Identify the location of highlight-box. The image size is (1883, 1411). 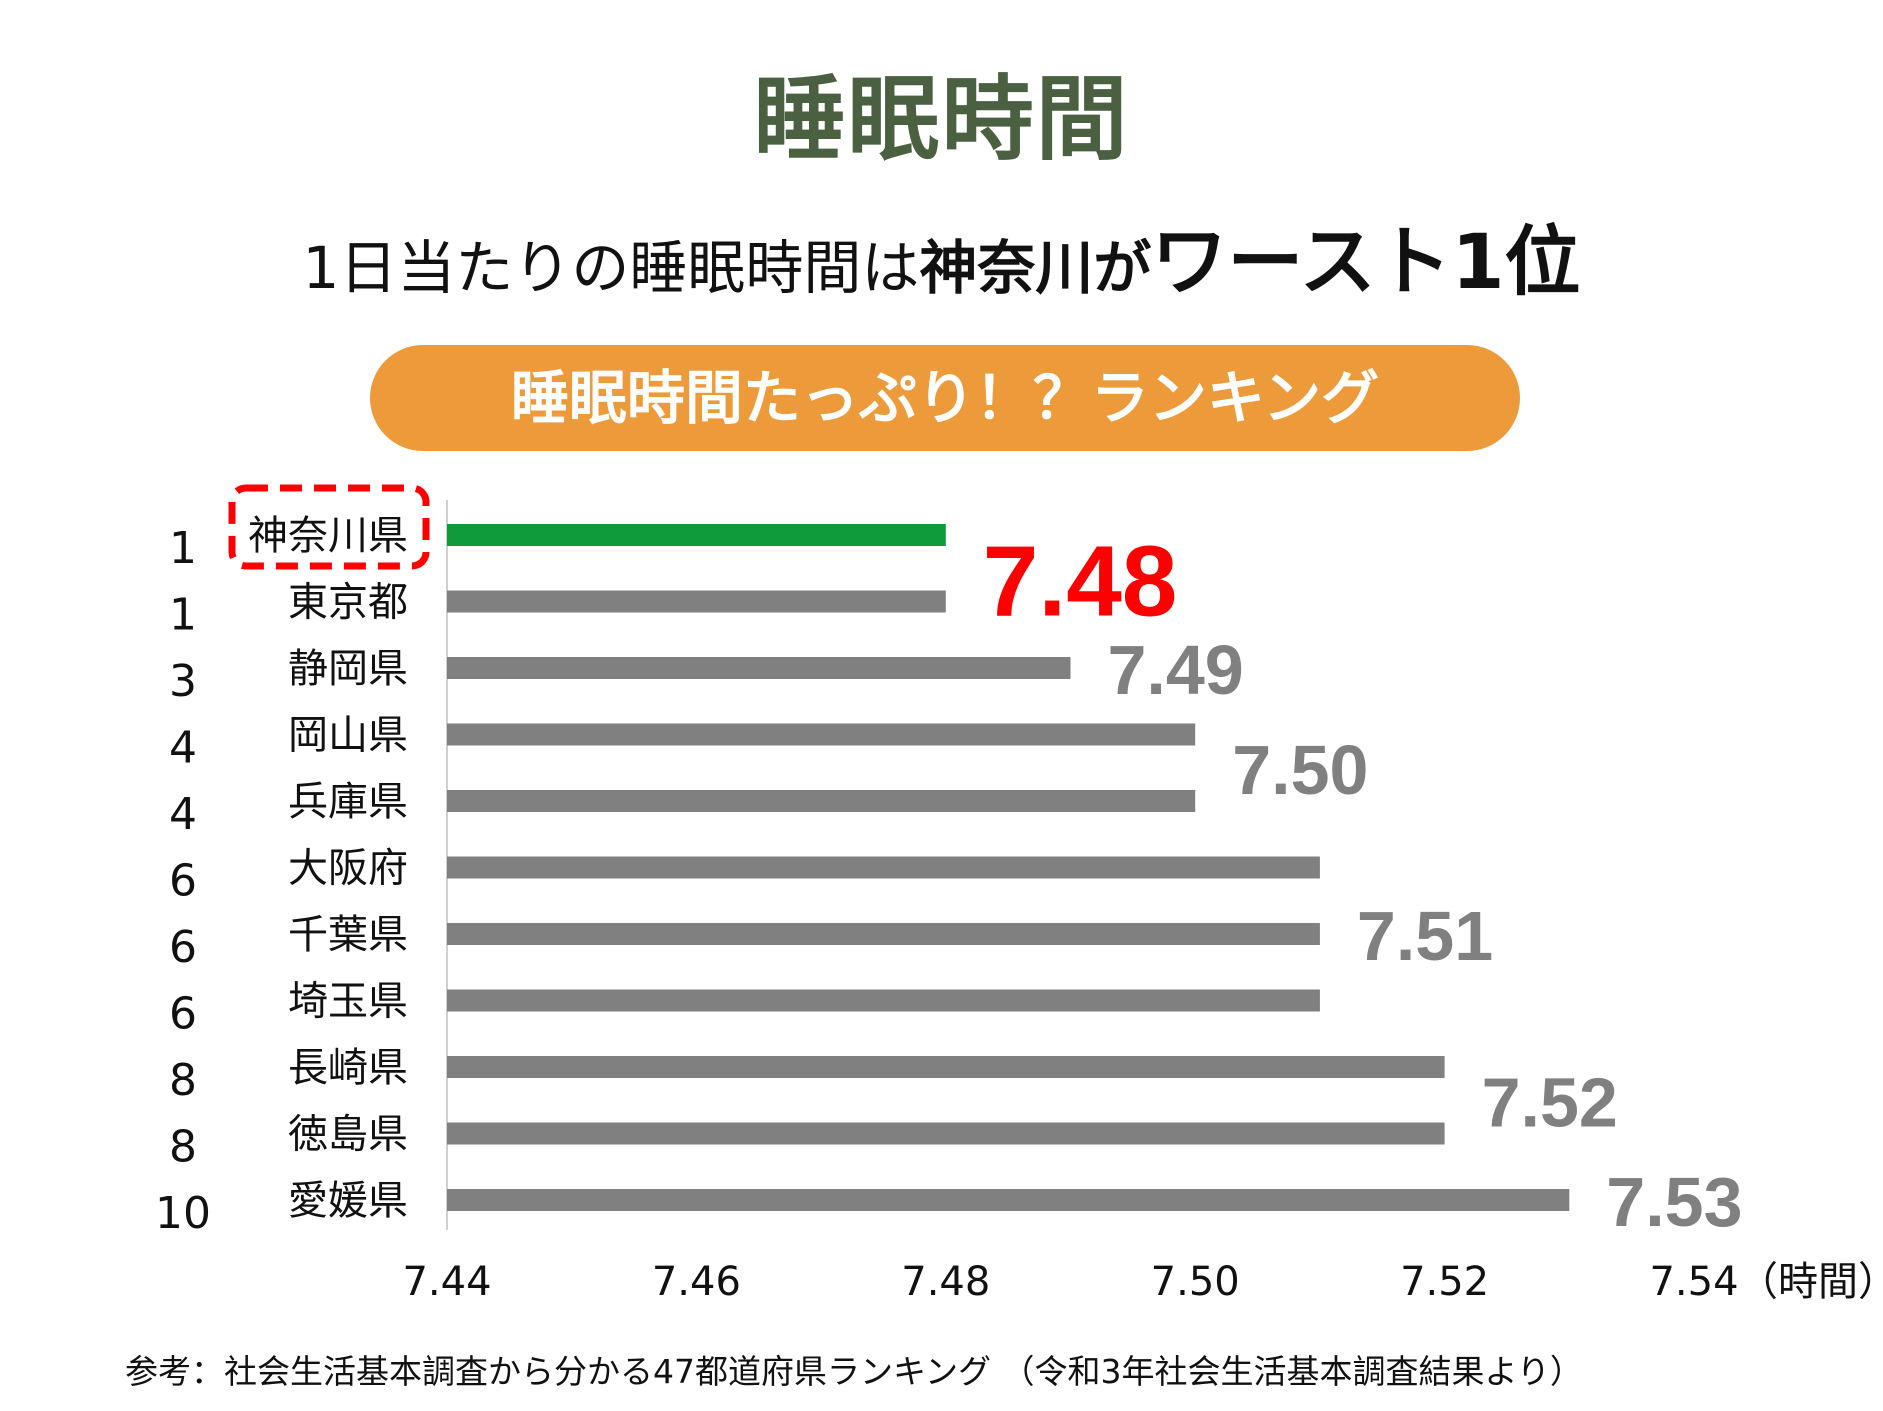
(329, 527).